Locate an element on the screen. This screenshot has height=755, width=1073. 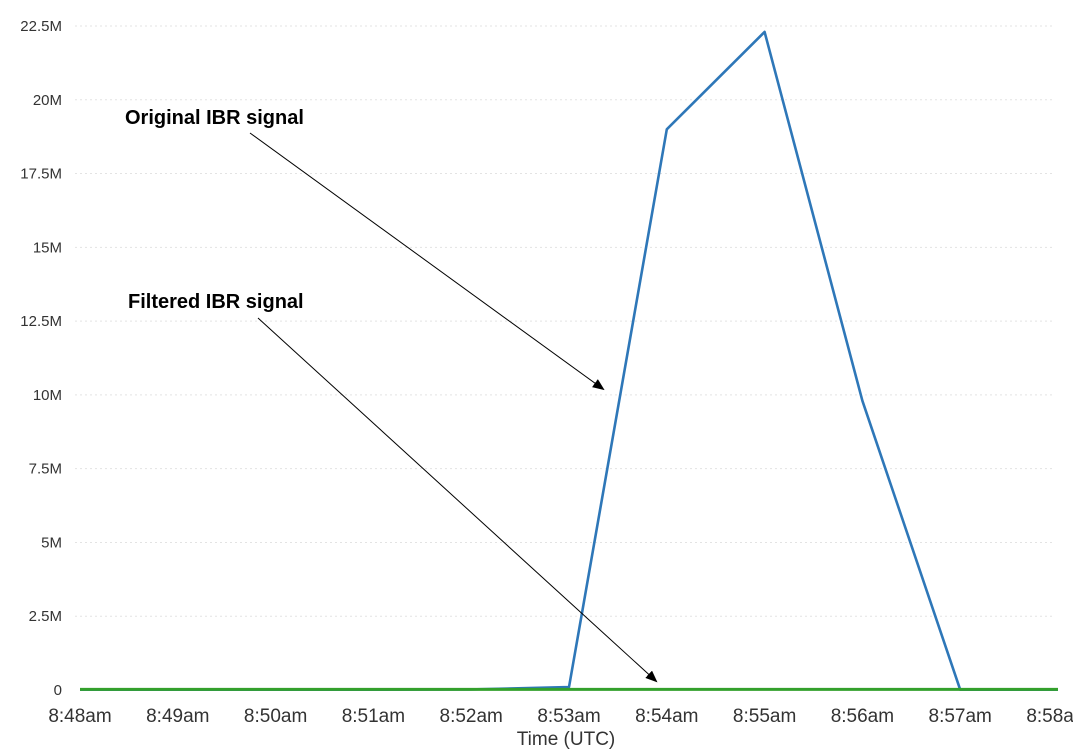
y-tick-label: 22.5M is located at coordinates (41, 26).